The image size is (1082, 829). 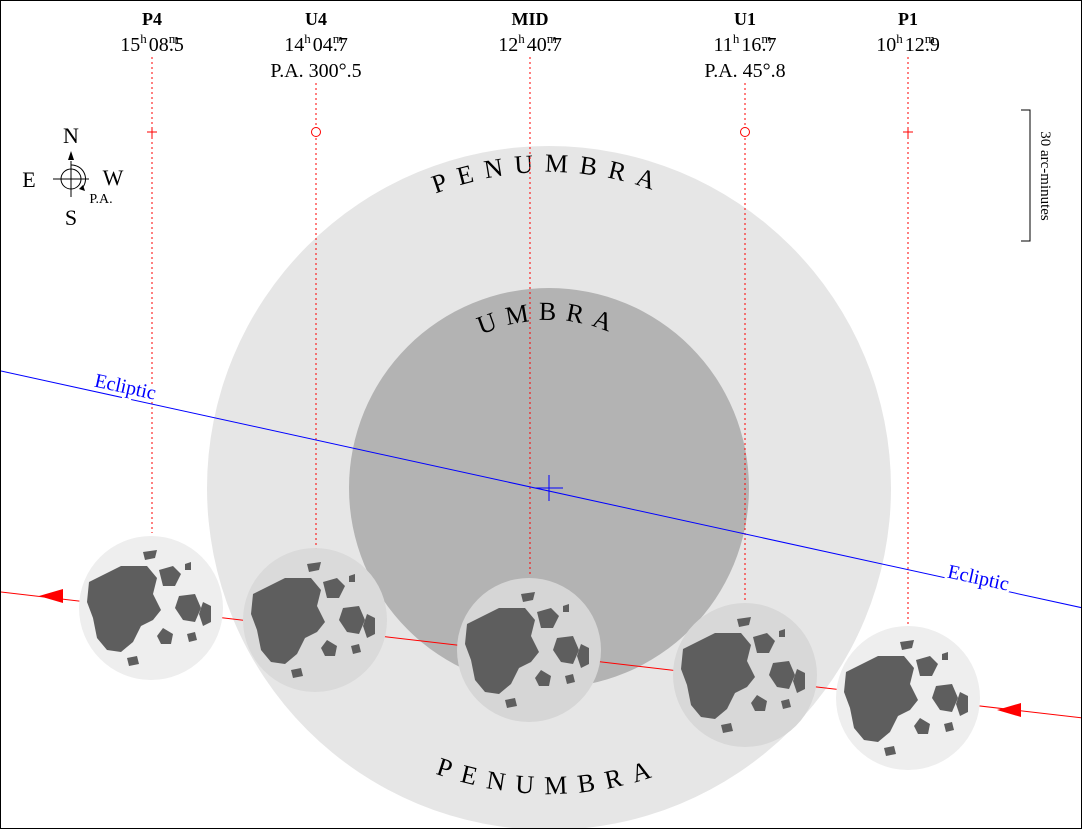 I want to click on compass-west: W, so click(x=113, y=177).